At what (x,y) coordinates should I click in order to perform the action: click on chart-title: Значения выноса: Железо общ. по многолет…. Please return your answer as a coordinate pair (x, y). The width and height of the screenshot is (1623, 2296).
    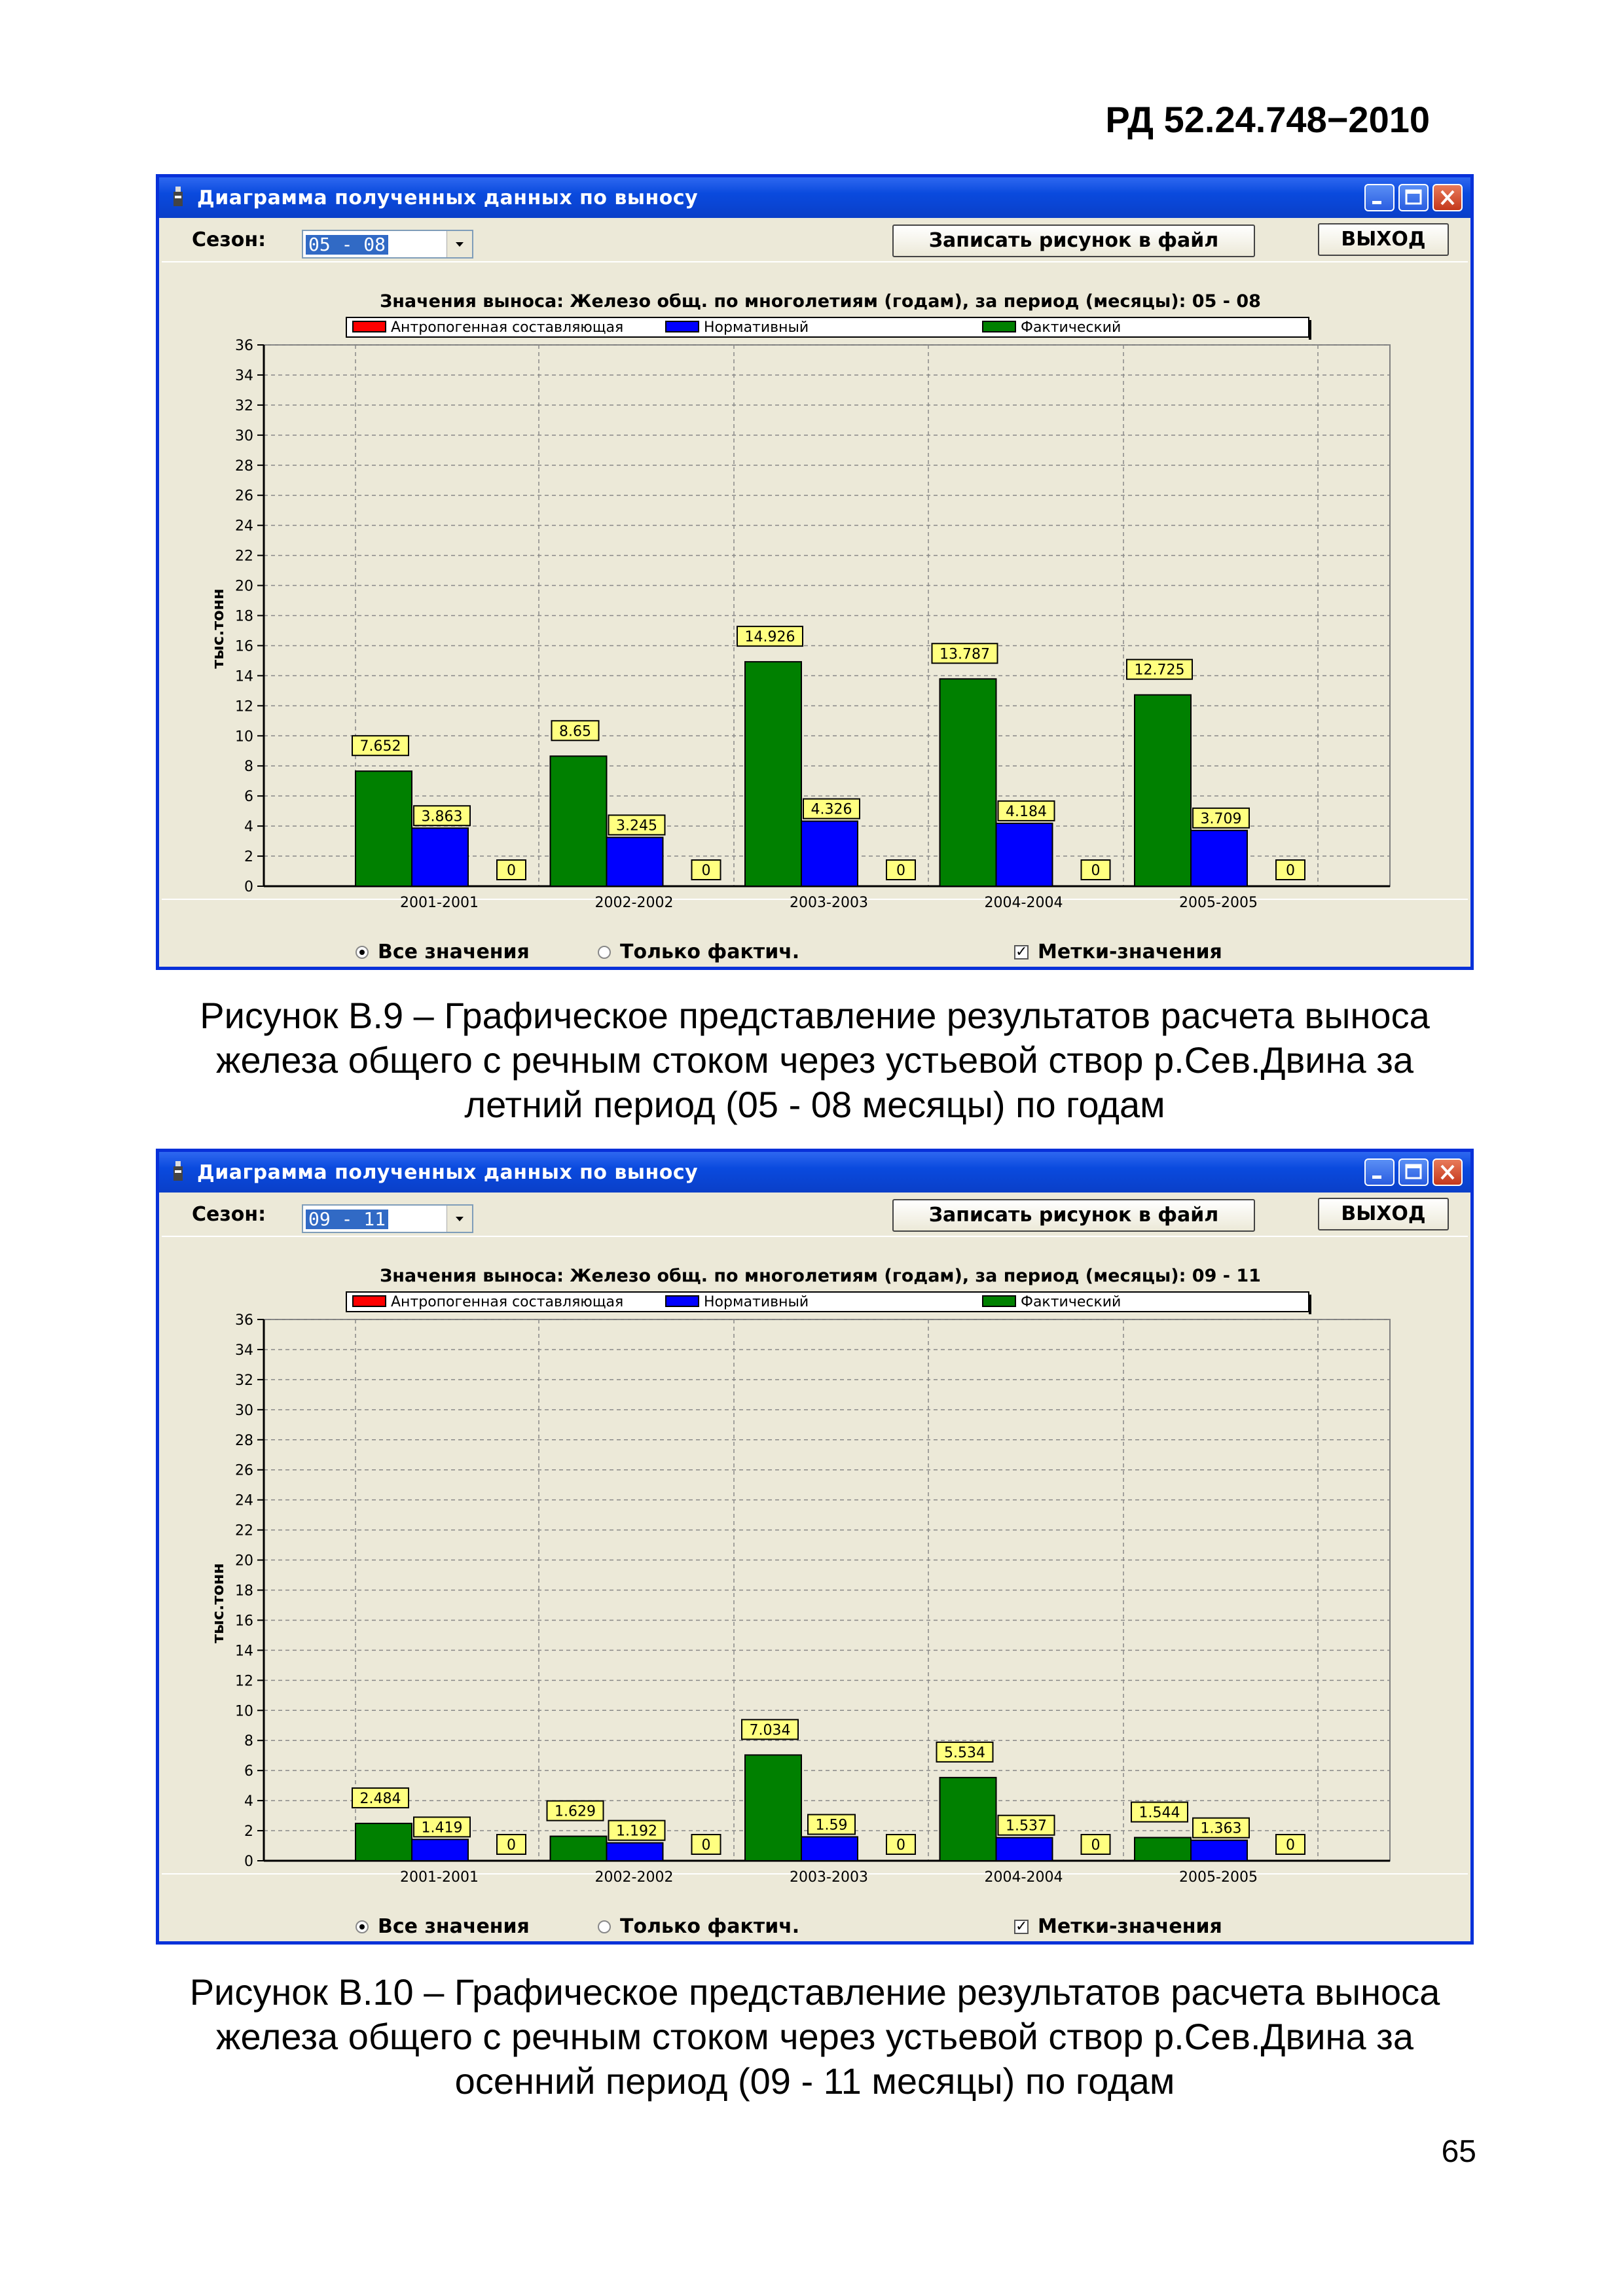
    Looking at the image, I should click on (820, 1276).